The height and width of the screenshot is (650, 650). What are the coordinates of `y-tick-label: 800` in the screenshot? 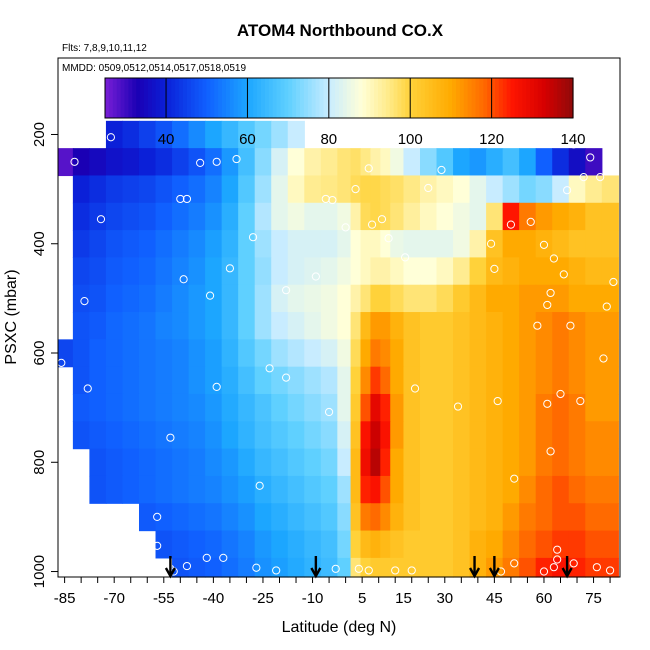 It's located at (39, 462).